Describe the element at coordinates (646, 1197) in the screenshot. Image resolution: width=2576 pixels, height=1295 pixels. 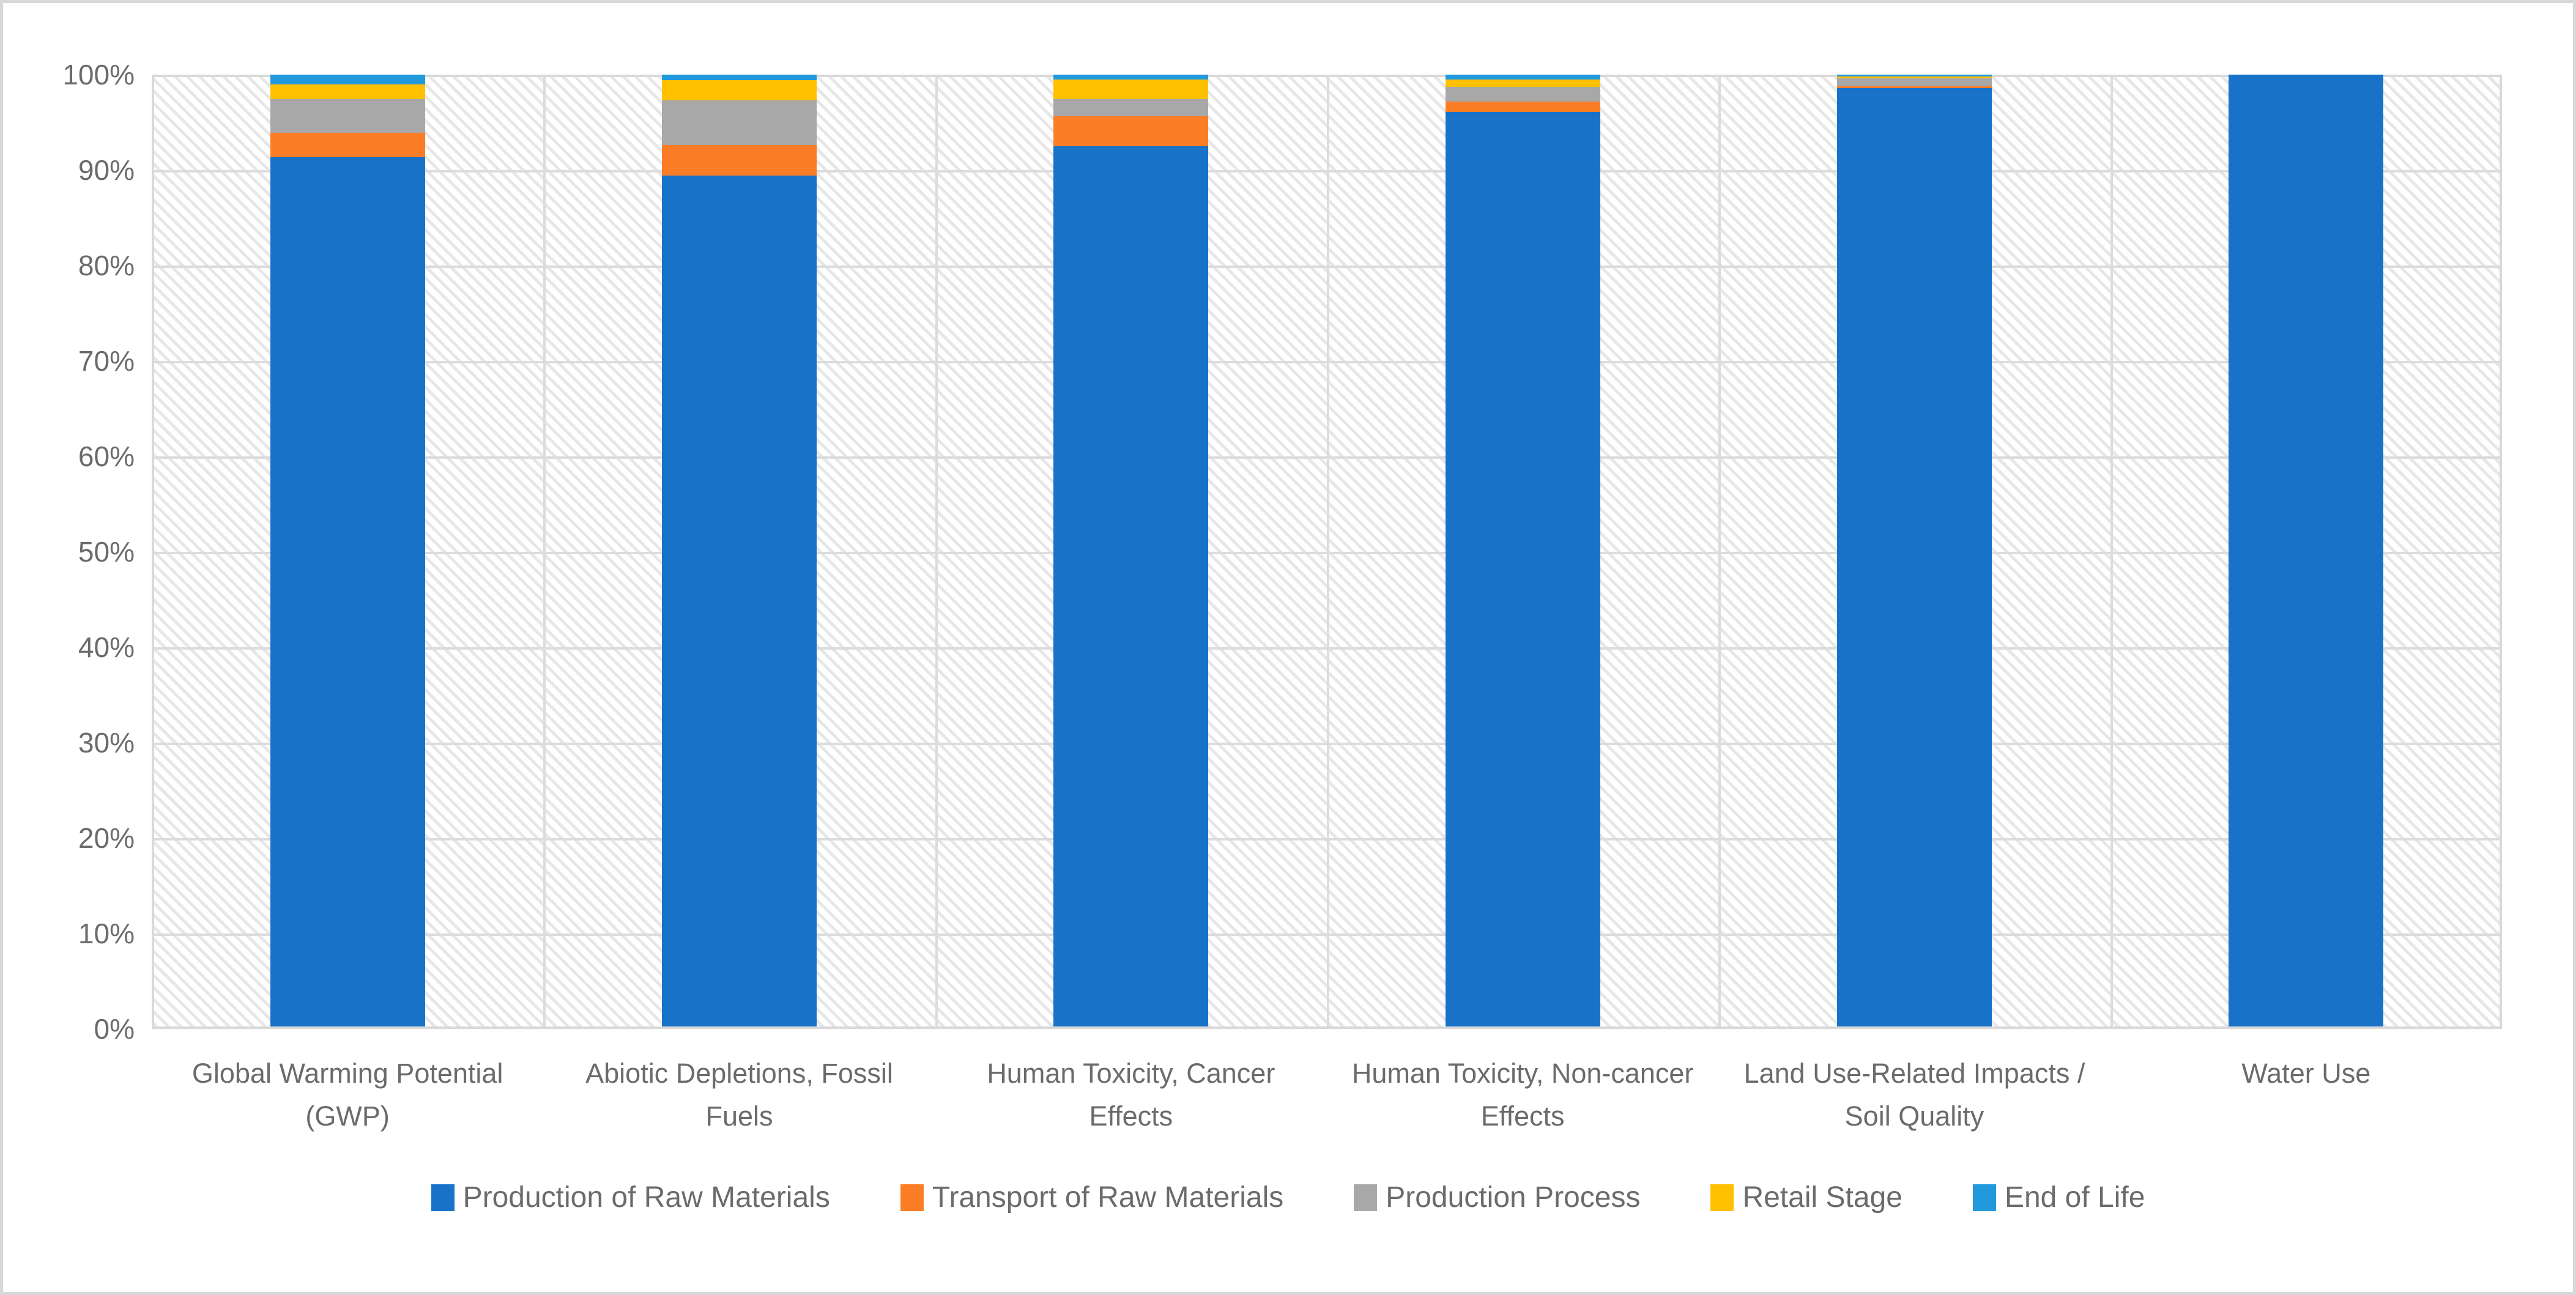
I see `legend-label: Production of Raw Materials` at that location.